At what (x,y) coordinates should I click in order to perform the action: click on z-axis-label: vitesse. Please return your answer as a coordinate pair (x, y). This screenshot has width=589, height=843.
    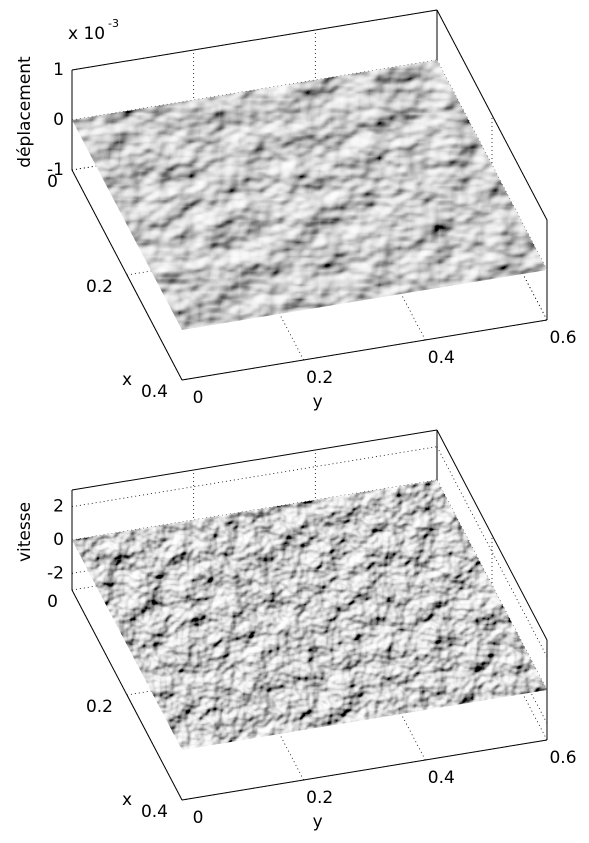
    Looking at the image, I should click on (25, 532).